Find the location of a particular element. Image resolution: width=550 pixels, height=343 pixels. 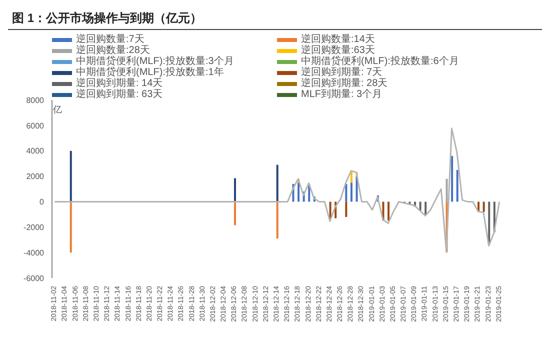

y-tick-label: 4000 is located at coordinates (35, 151).